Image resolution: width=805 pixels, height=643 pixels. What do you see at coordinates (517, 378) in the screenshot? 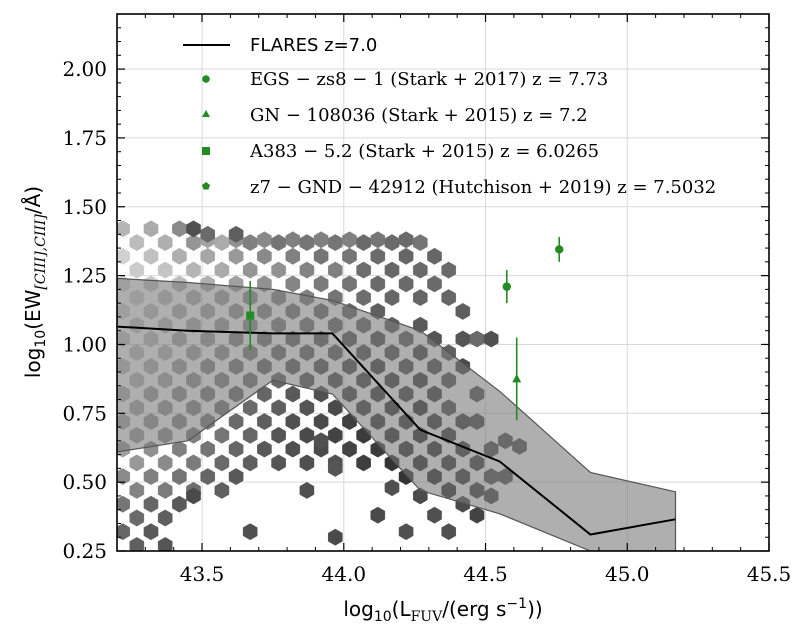
I see `observation-point-triangle` at bounding box center [517, 378].